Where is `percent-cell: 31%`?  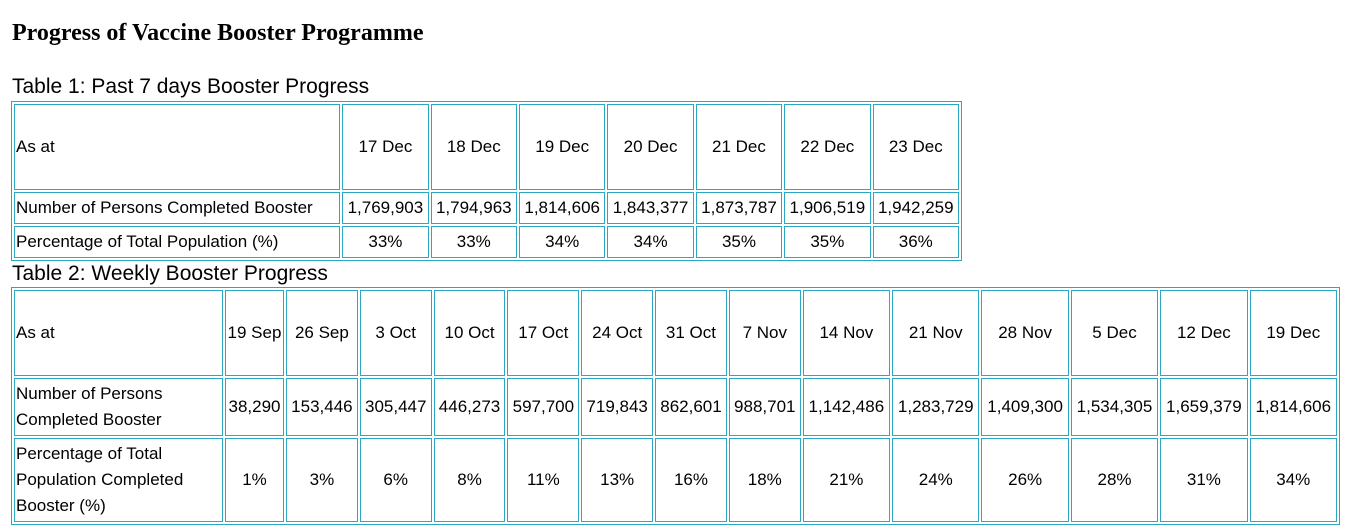 percent-cell: 31% is located at coordinates (1204, 480).